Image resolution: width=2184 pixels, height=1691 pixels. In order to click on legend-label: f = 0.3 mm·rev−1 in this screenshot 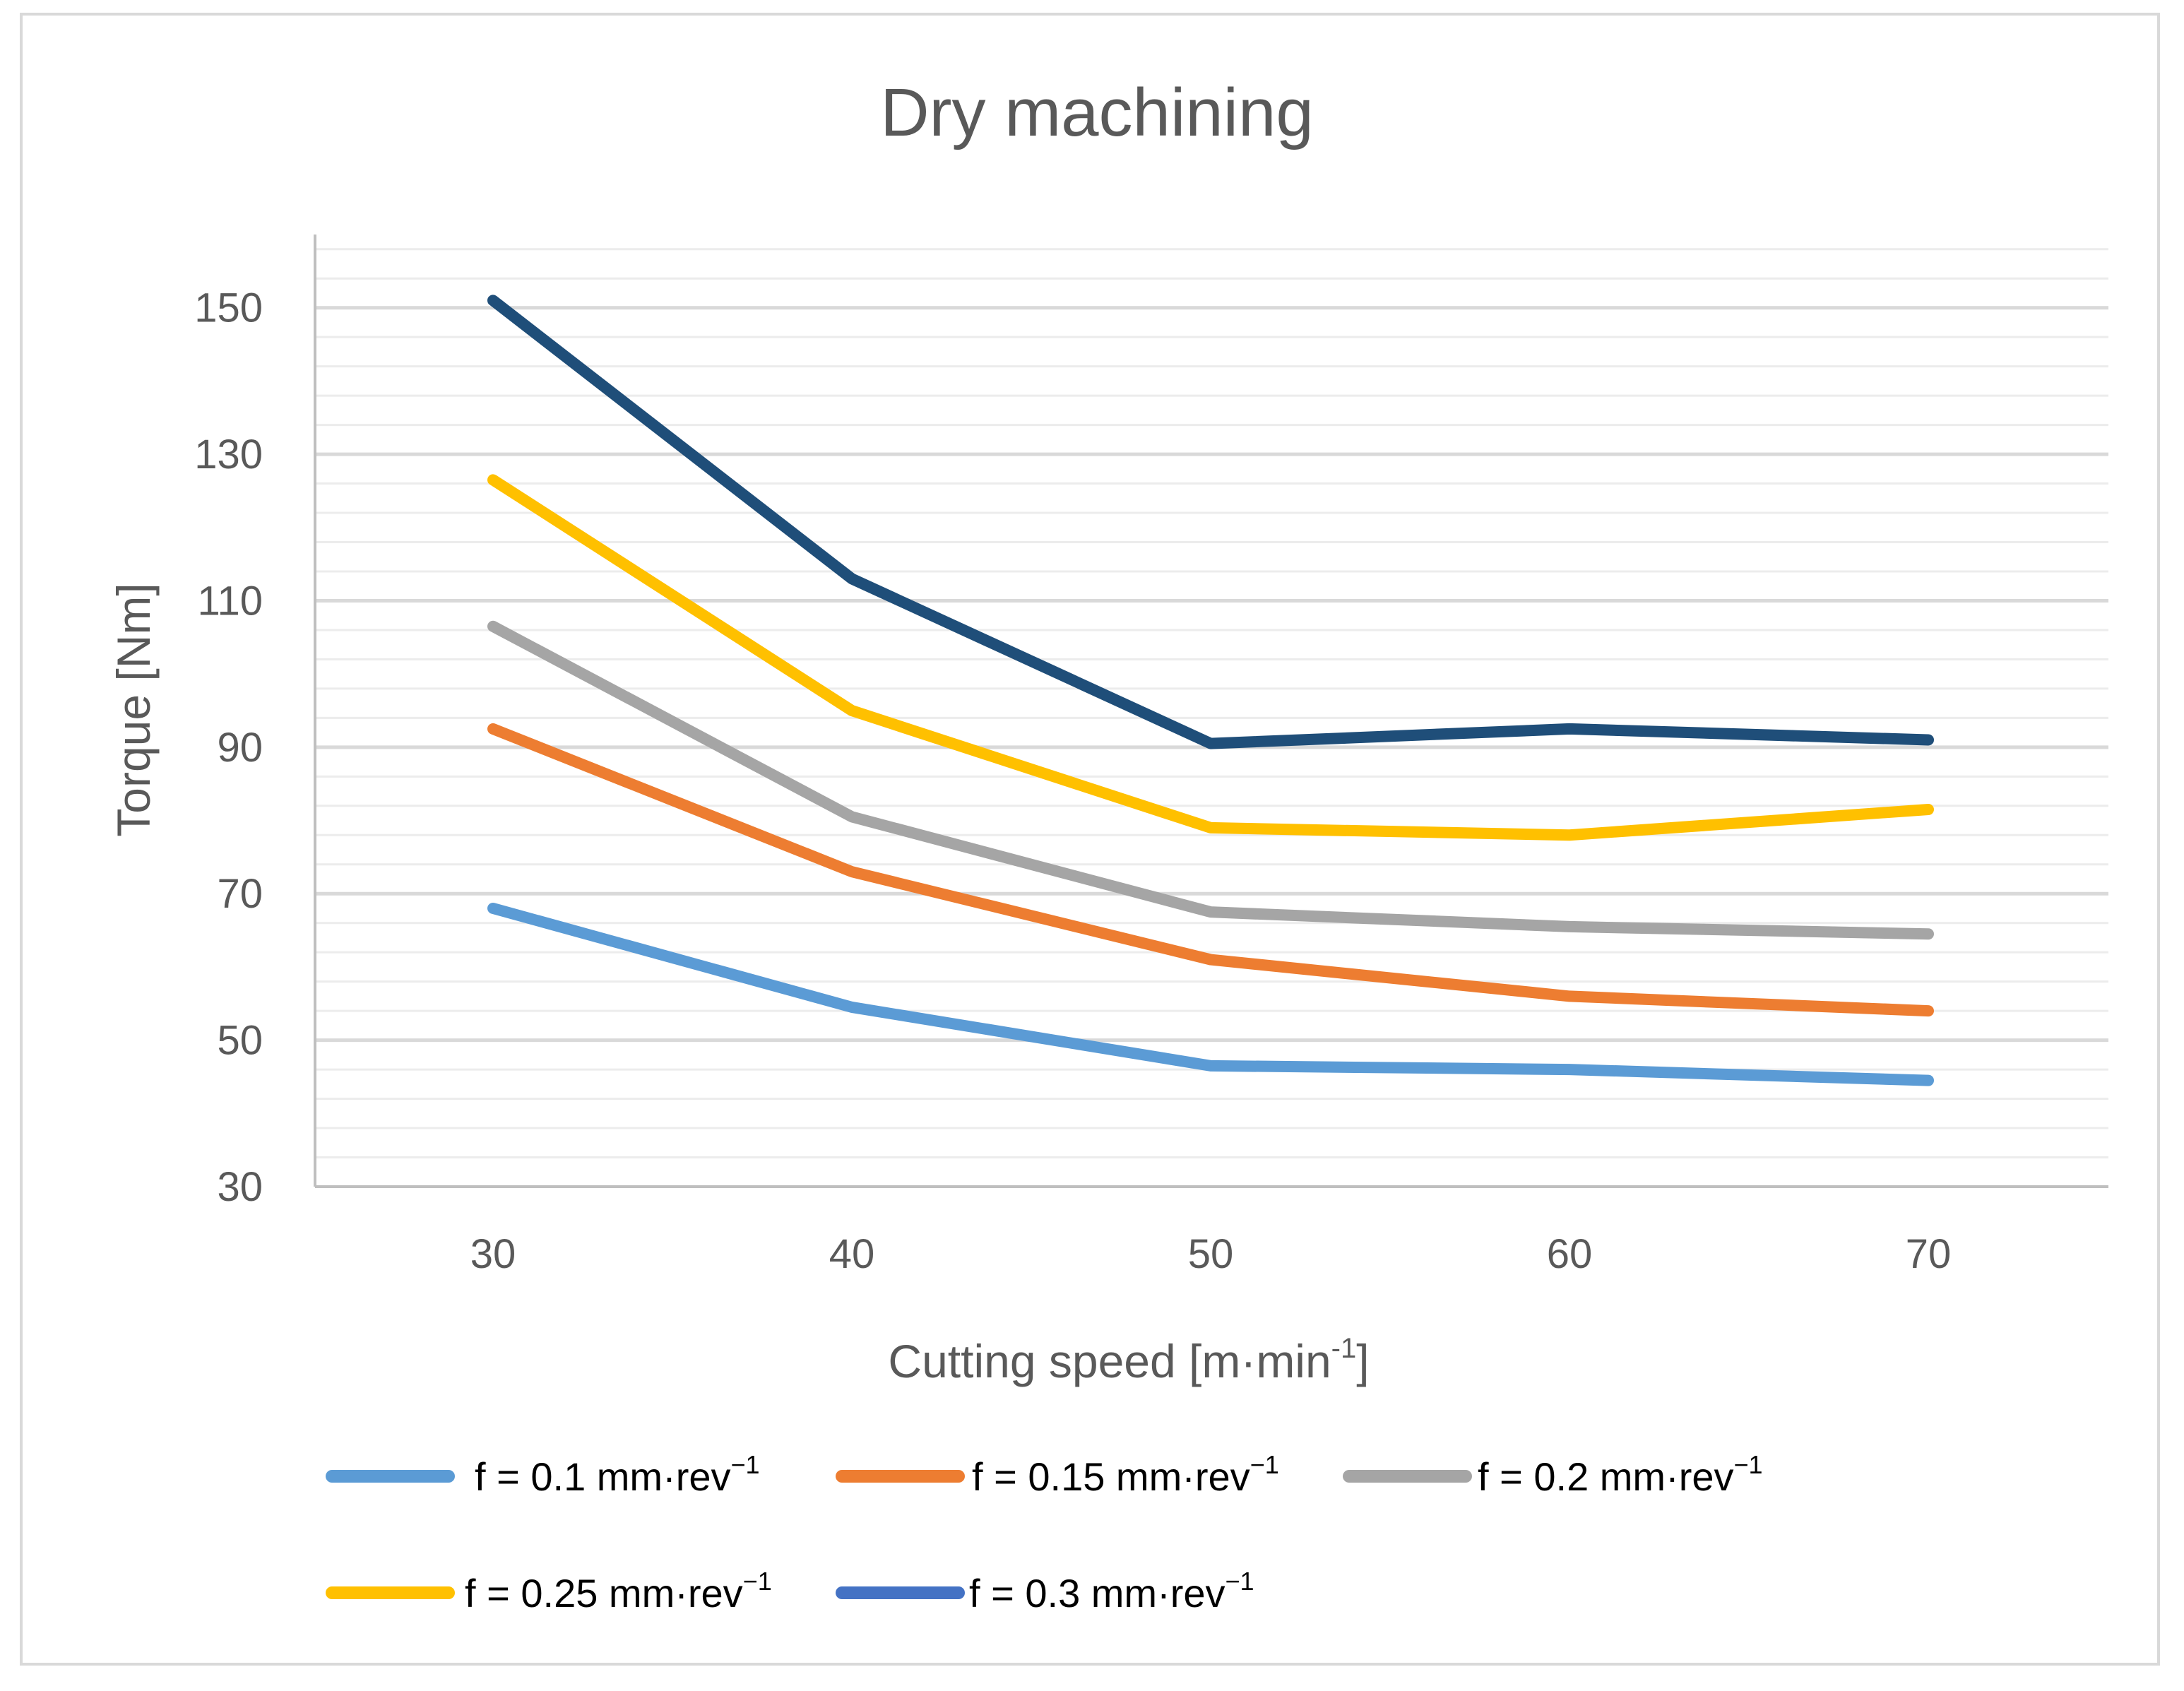, I will do `click(1111, 1591)`.